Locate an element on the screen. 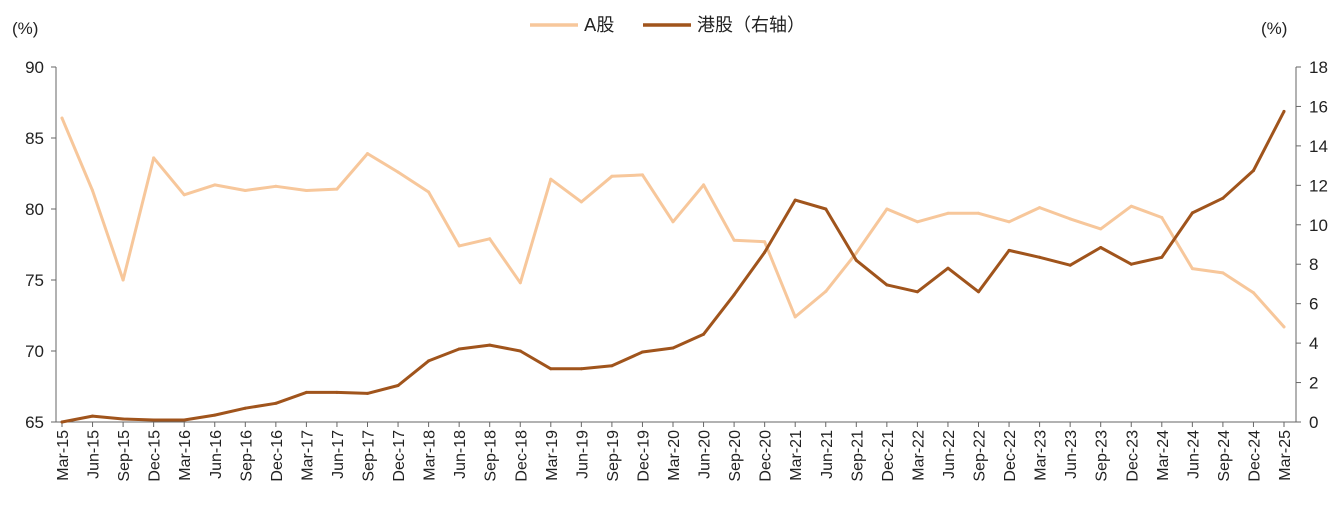 This screenshot has height=510, width=1341. right-tick-label: 12 is located at coordinates (1318, 185).